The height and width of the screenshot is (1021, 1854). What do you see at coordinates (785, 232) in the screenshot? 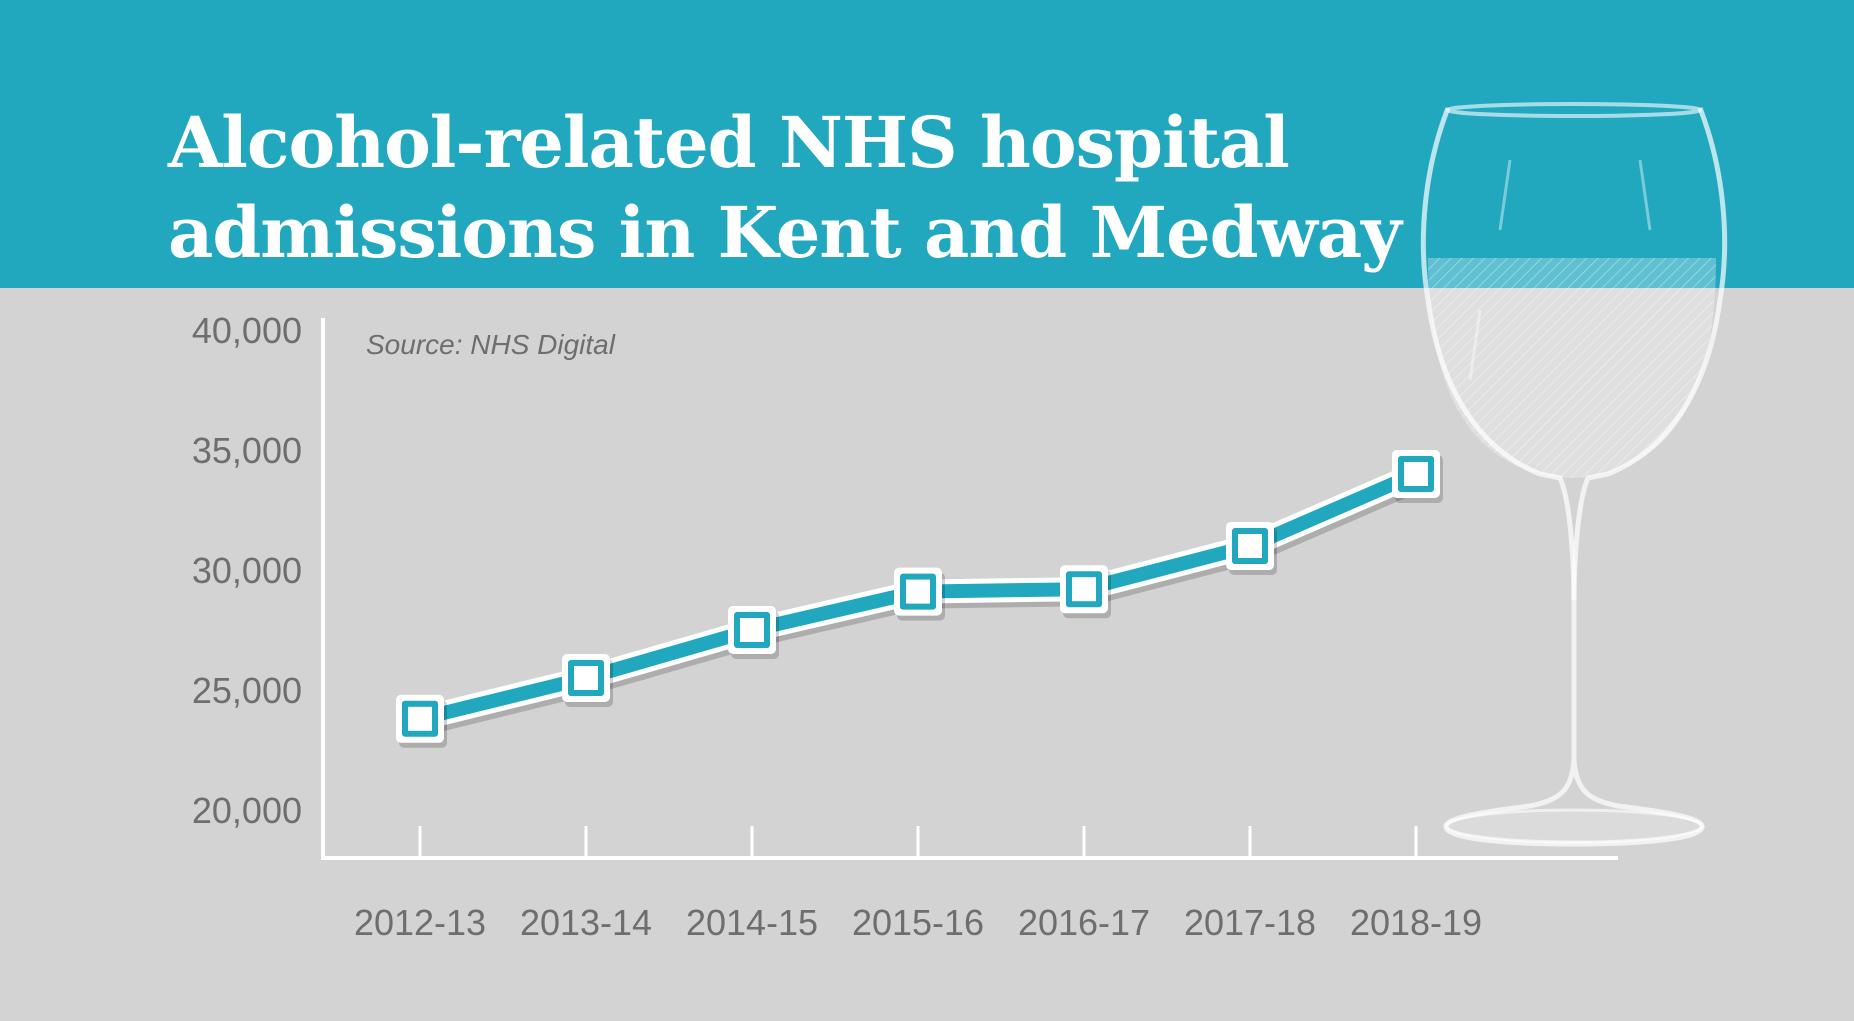
I see `title-line-2: admissions in Kent and Medway` at bounding box center [785, 232].